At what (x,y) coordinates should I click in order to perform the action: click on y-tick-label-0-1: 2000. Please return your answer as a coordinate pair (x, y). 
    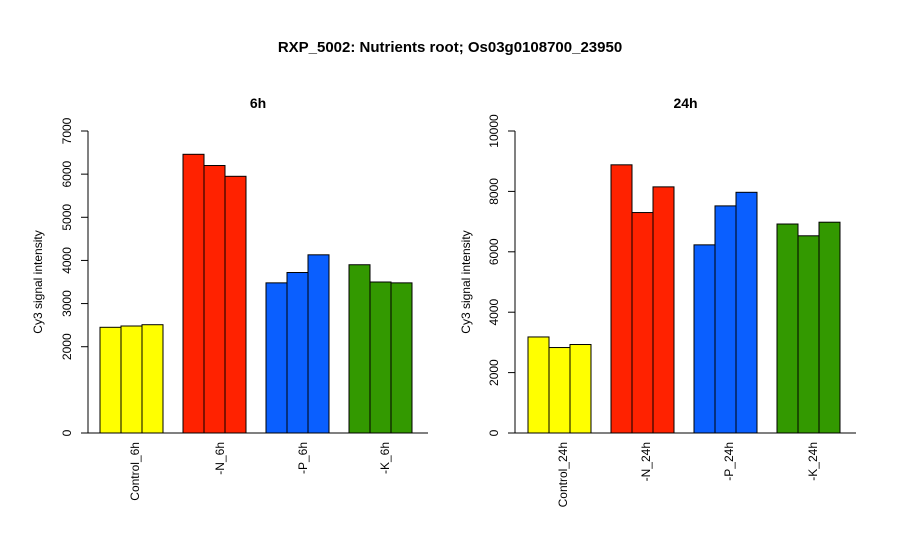
    Looking at the image, I should click on (67, 346).